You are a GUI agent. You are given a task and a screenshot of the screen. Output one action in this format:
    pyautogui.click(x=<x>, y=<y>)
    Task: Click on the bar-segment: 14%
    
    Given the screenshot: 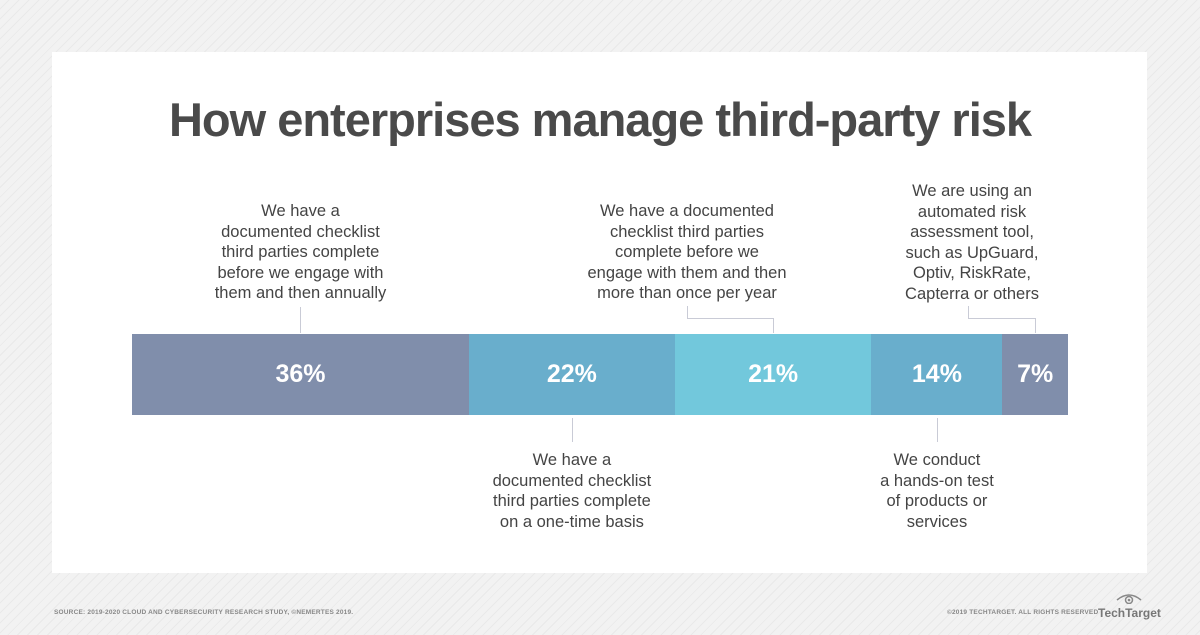 What is the action you would take?
    pyautogui.click(x=937, y=374)
    